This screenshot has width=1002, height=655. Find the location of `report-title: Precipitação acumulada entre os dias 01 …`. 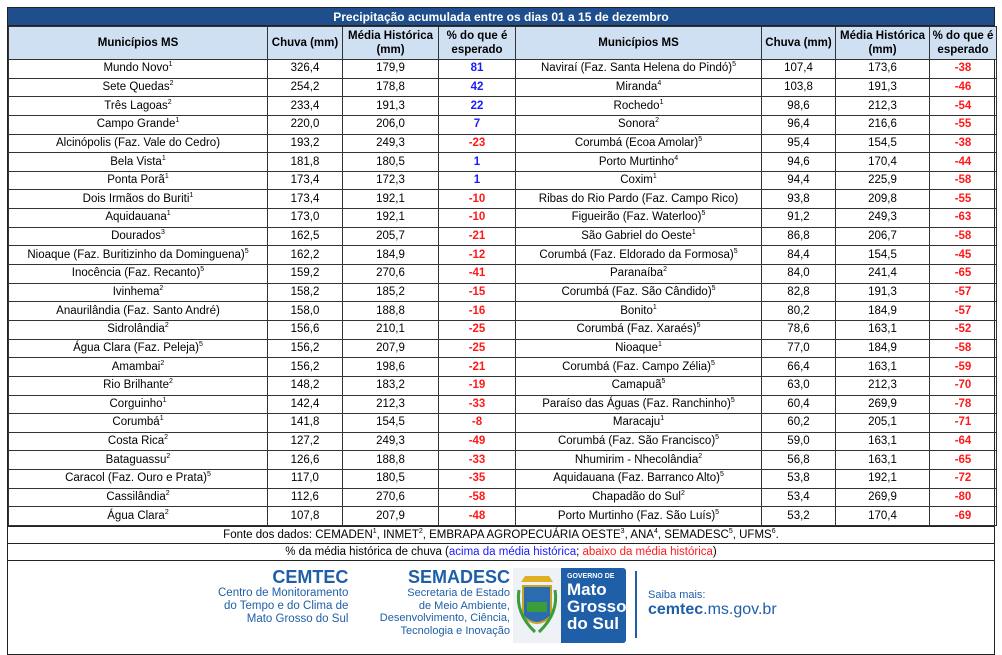

report-title: Precipitação acumulada entre os dias 01 … is located at coordinates (501, 17).